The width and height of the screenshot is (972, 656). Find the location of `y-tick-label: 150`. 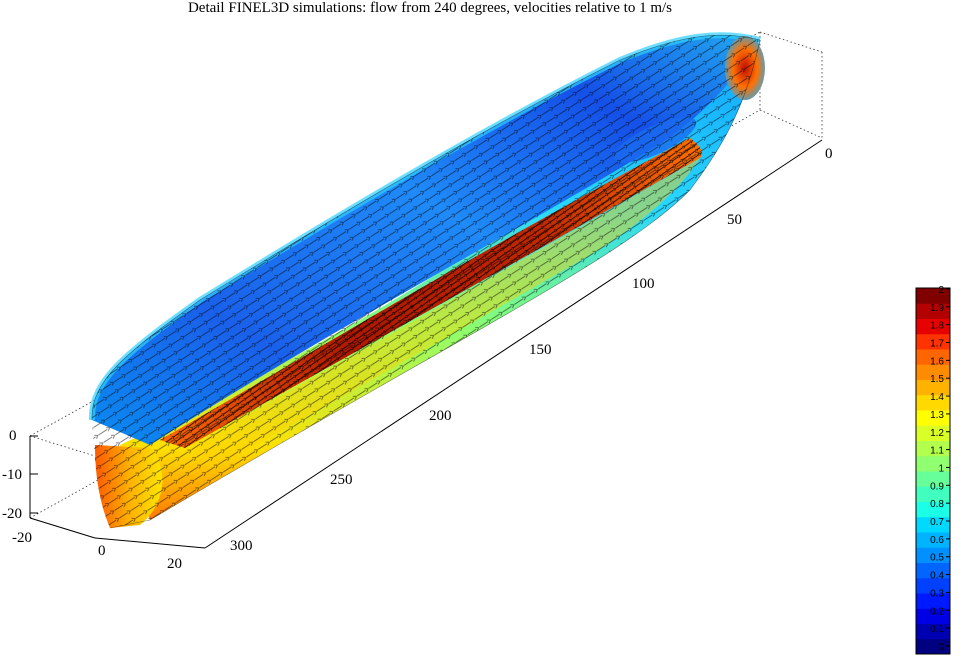

y-tick-label: 150 is located at coordinates (540, 350).